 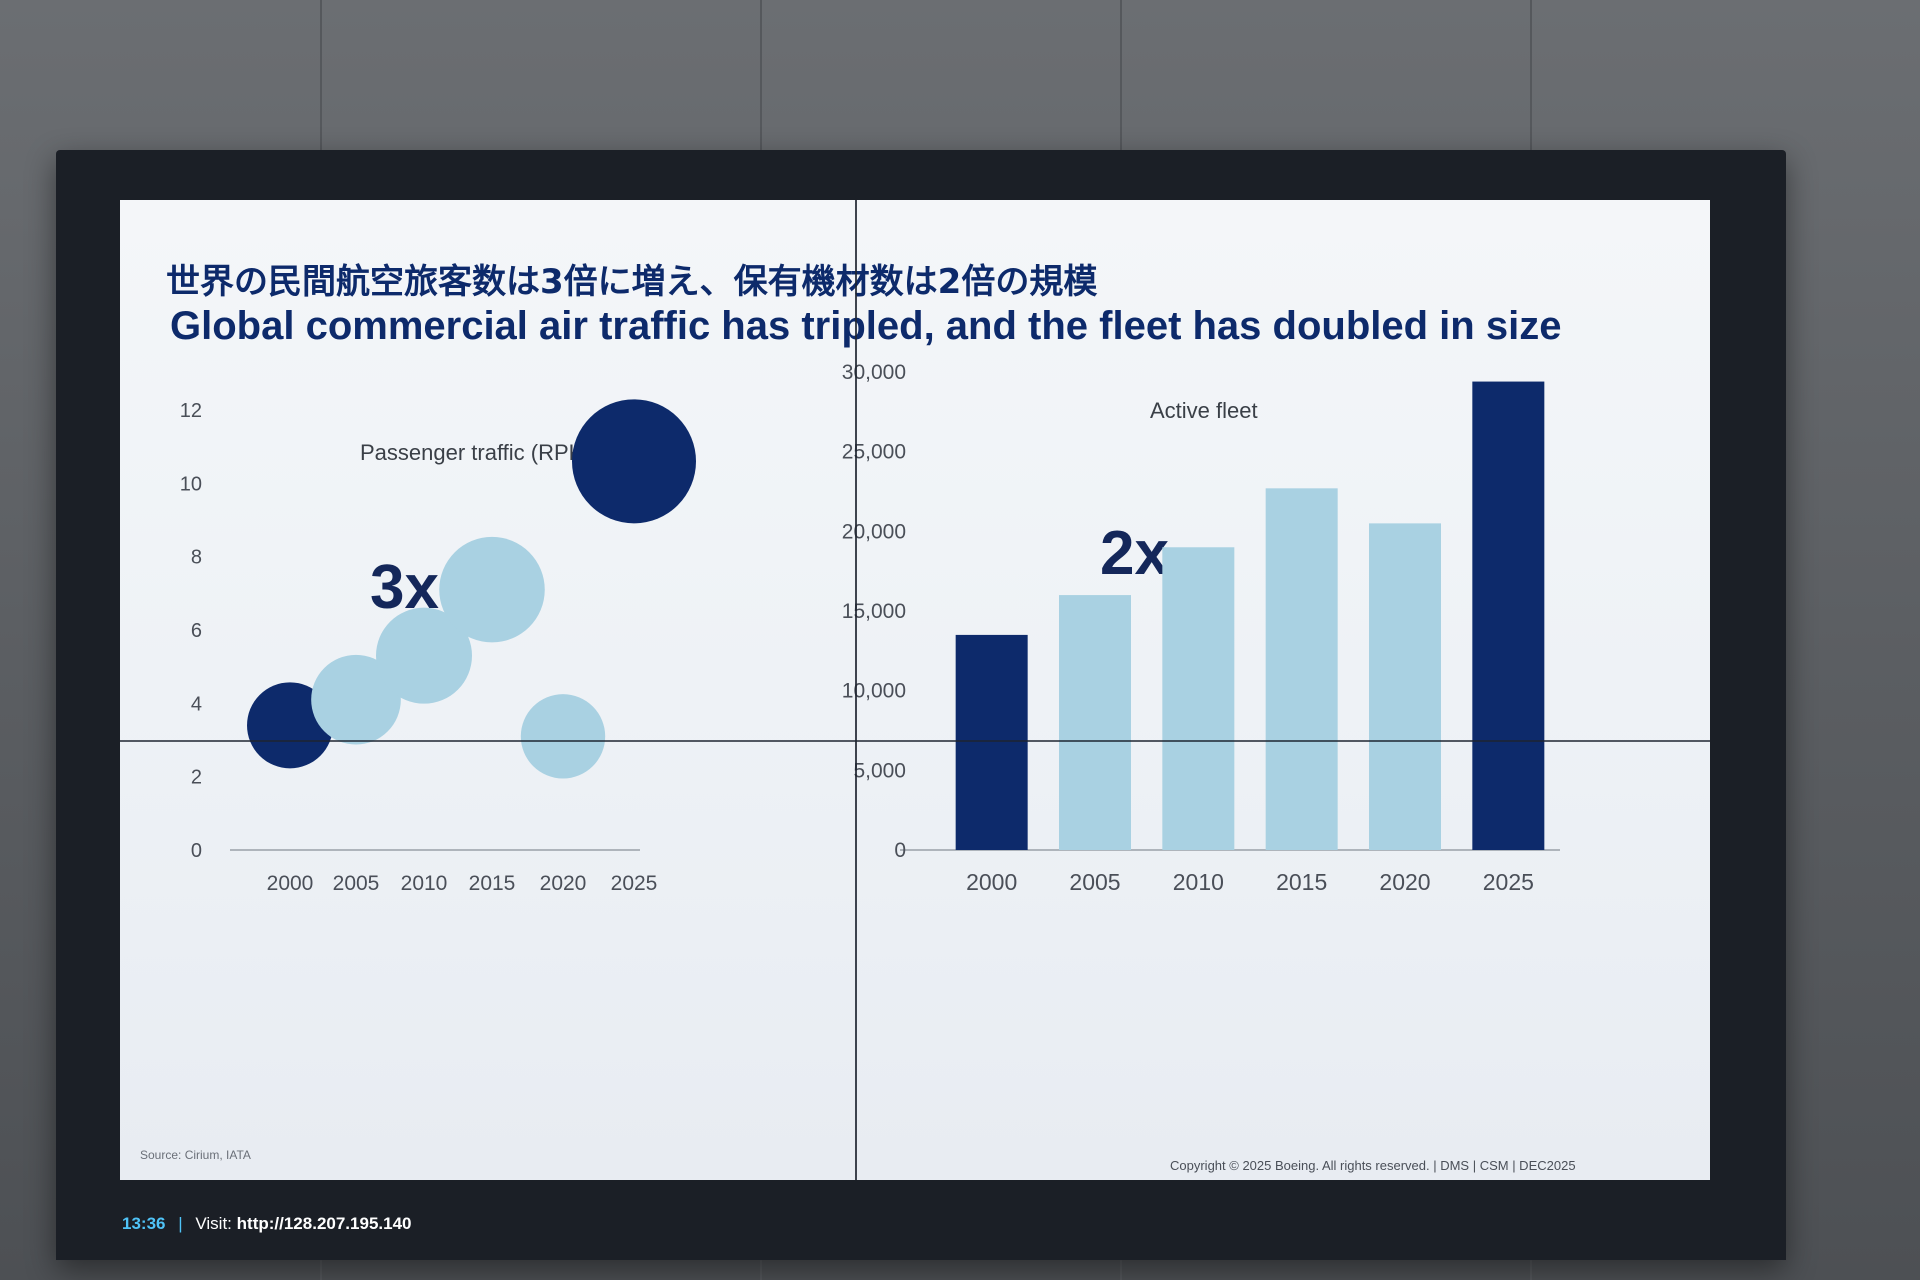 I want to click on fleet-bar-2010, so click(x=1198, y=698).